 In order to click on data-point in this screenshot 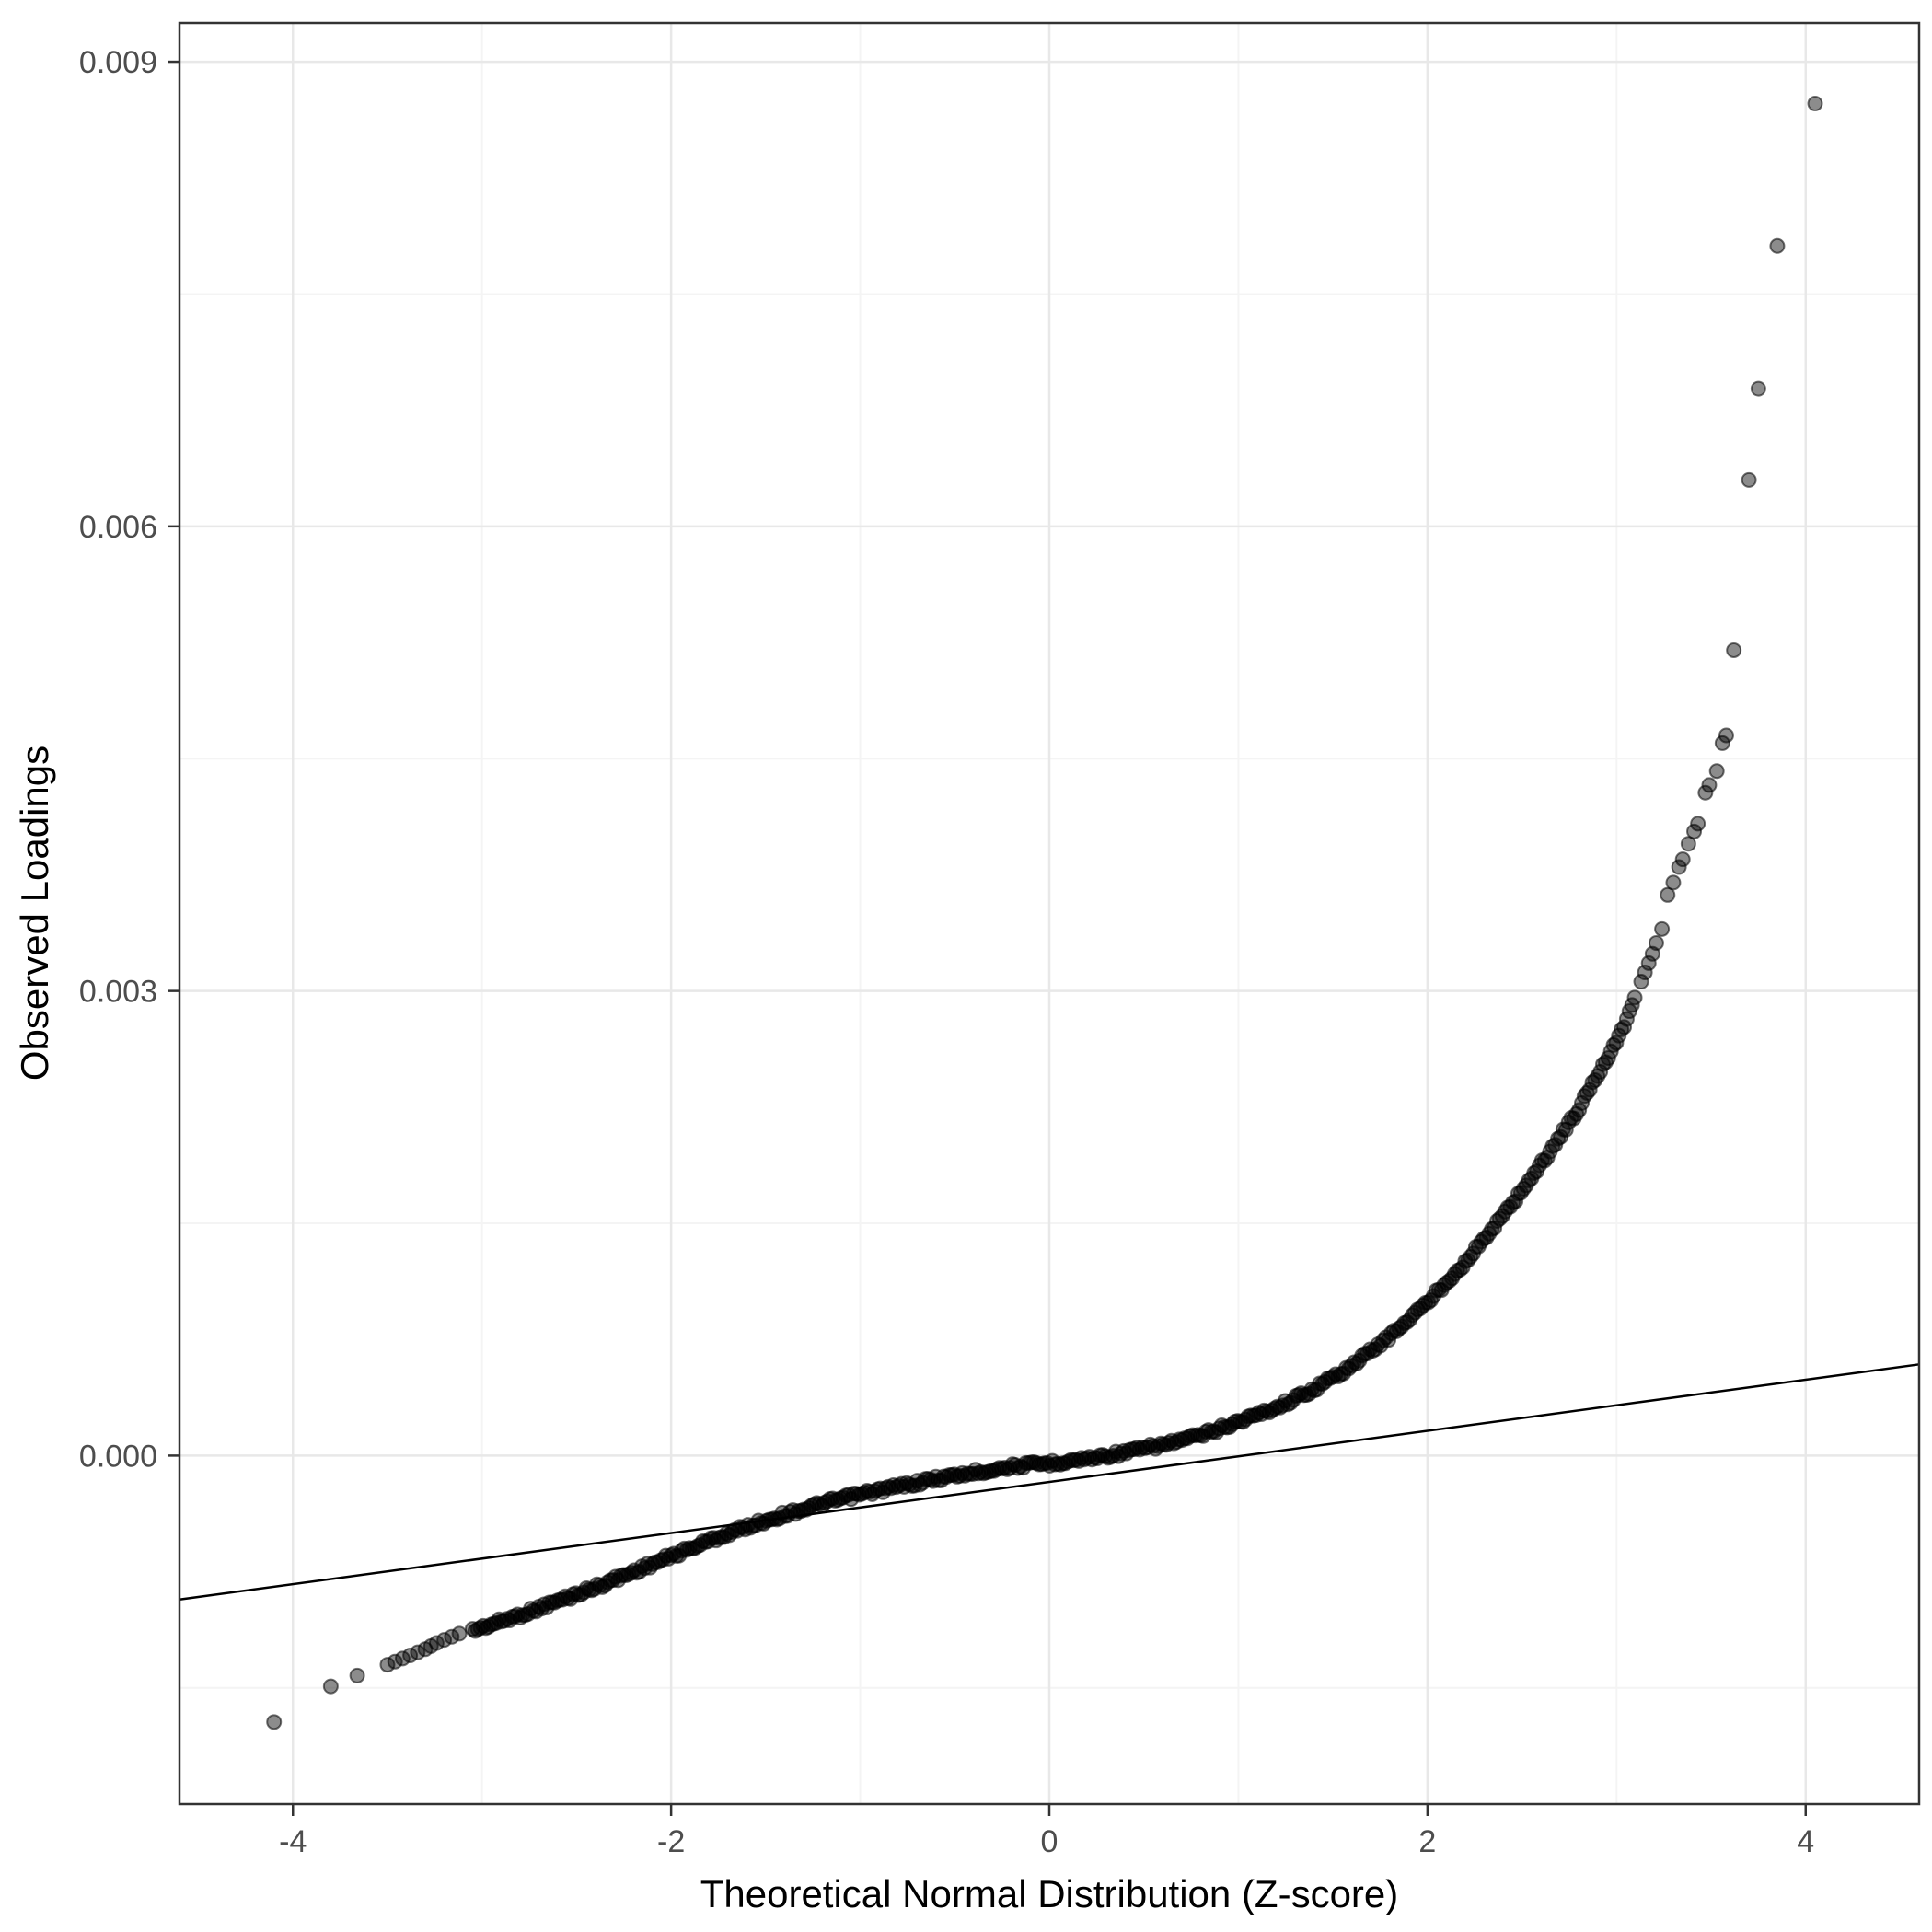, I will do `click(1635, 998)`.